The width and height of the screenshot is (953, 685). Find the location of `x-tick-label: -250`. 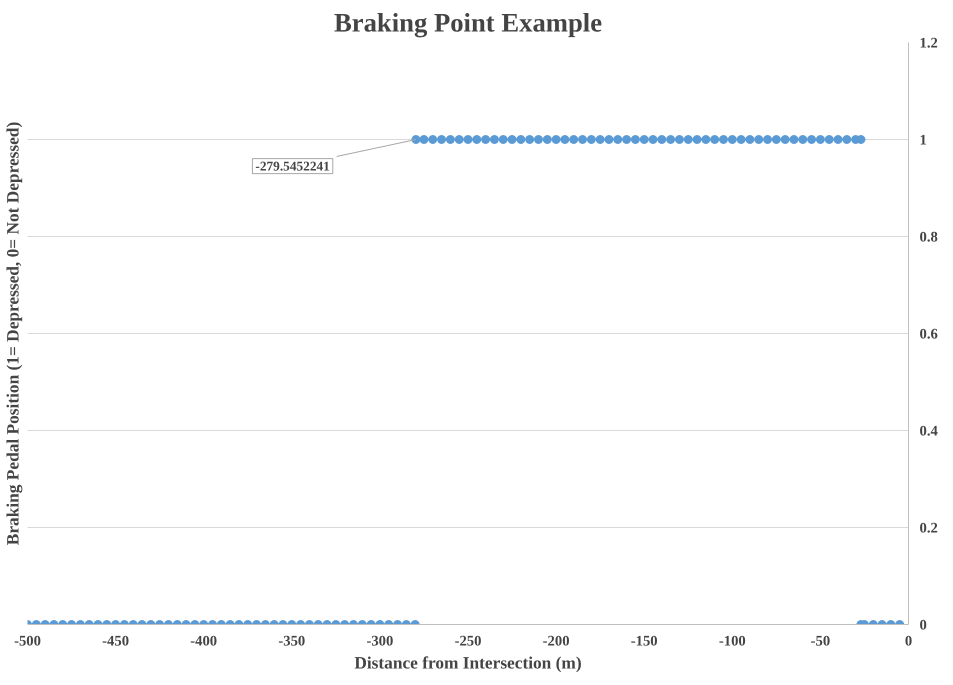

x-tick-label: -250 is located at coordinates (468, 642).